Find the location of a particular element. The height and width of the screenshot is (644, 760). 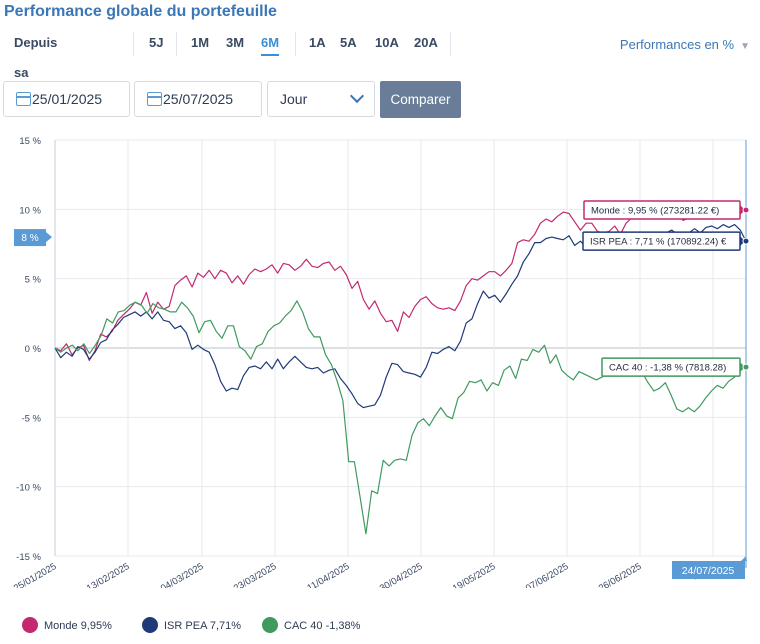

tab-10a: 10A is located at coordinates (387, 42).